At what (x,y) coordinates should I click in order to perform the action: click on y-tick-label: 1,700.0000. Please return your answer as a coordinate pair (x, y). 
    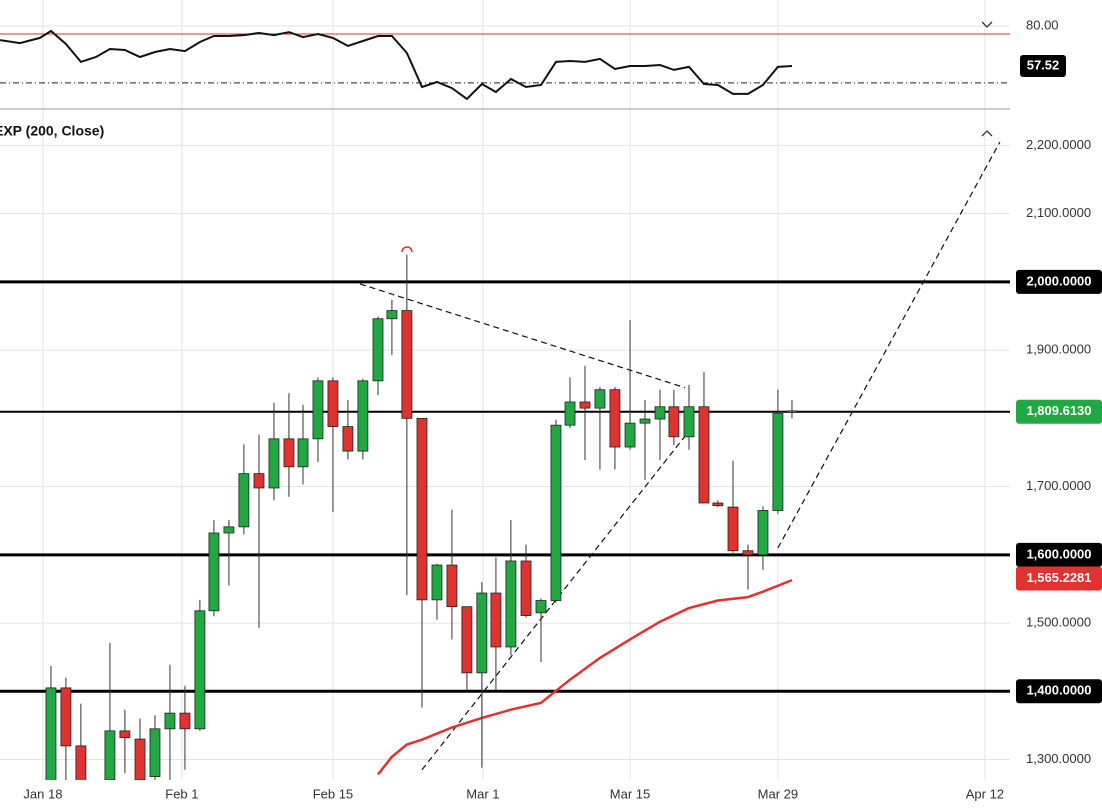
    Looking at the image, I should click on (1058, 485).